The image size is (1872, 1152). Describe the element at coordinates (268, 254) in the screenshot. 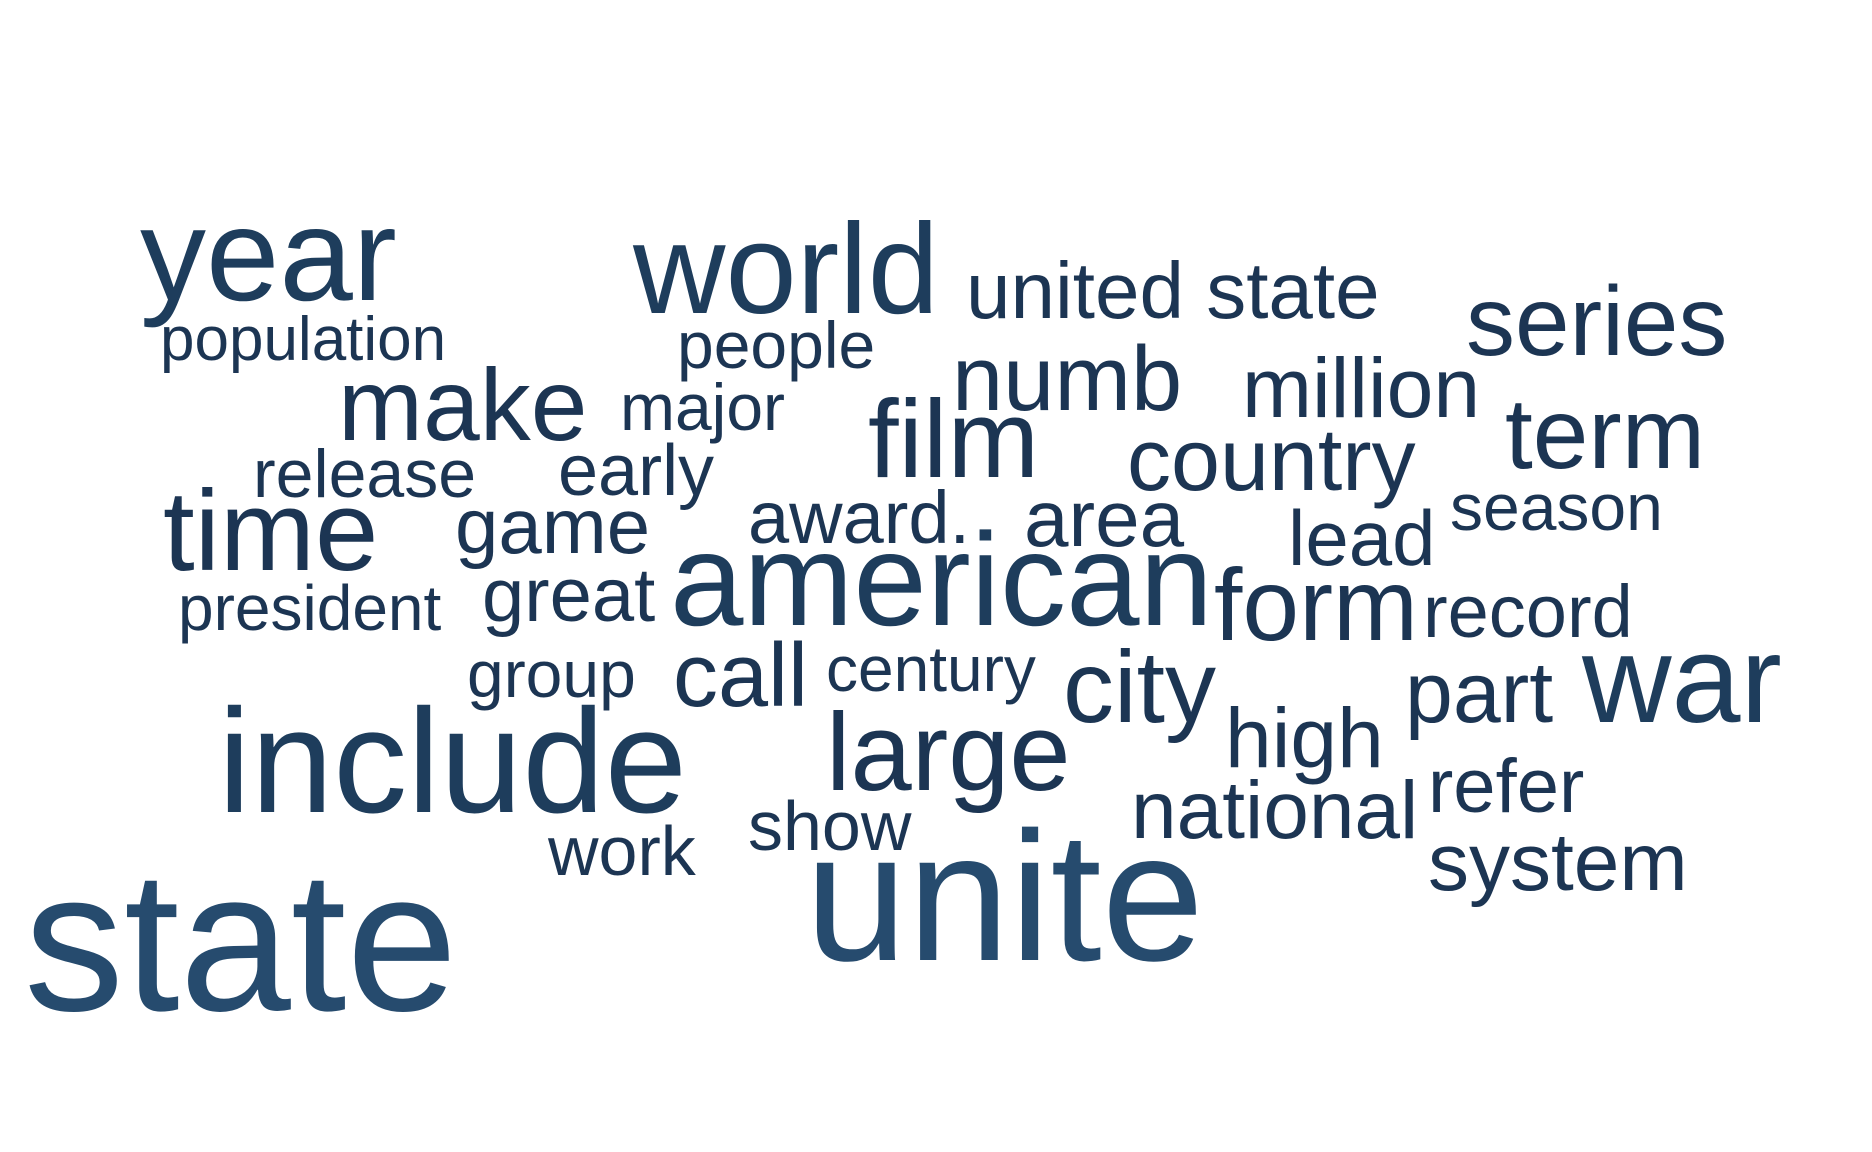

I see `word-year: year` at that location.